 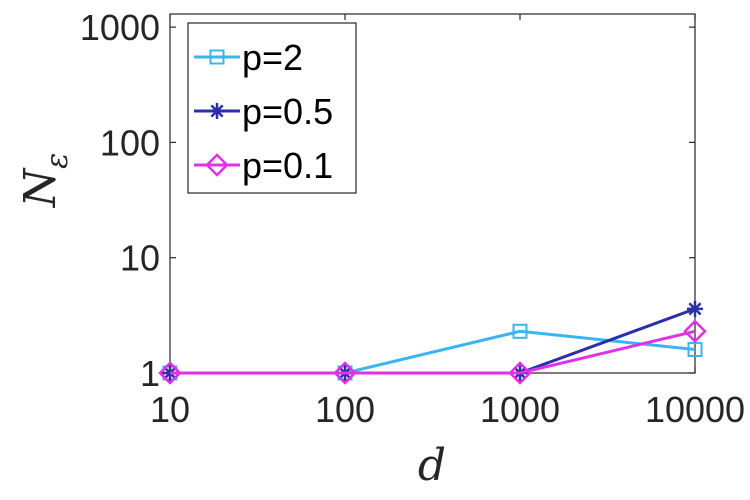 I want to click on x-tick-label: 10000, so click(x=695, y=409).